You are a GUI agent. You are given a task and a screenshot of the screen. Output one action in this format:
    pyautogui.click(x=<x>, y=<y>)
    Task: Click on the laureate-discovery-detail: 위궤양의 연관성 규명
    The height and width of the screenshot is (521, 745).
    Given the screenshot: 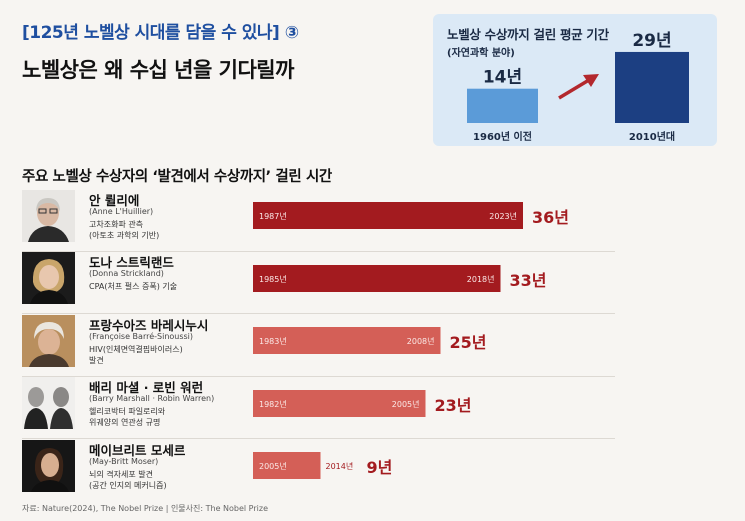 What is the action you would take?
    pyautogui.click(x=125, y=422)
    